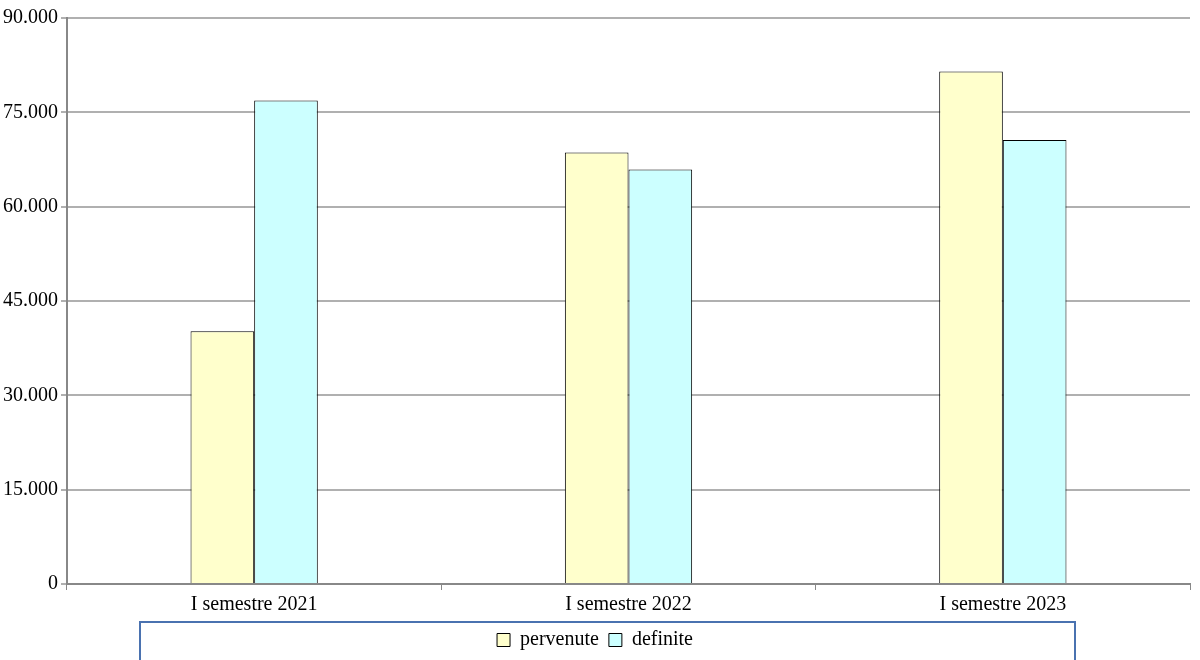  What do you see at coordinates (30, 110) in the screenshot?
I see `y-tick-label: 75.000` at bounding box center [30, 110].